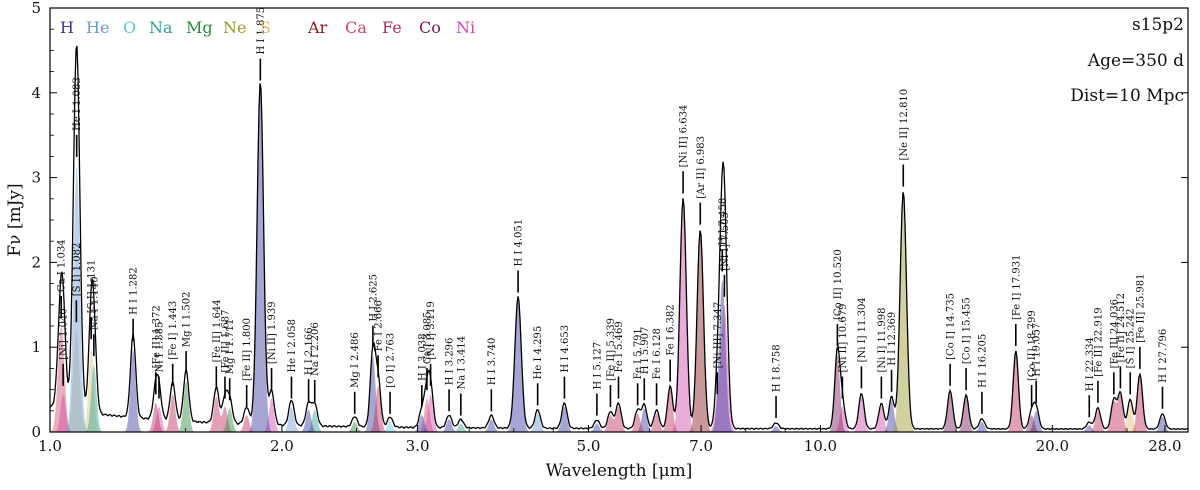  Describe the element at coordinates (309, 351) in the screenshot. I see `line-label: H I 2.166` at that location.